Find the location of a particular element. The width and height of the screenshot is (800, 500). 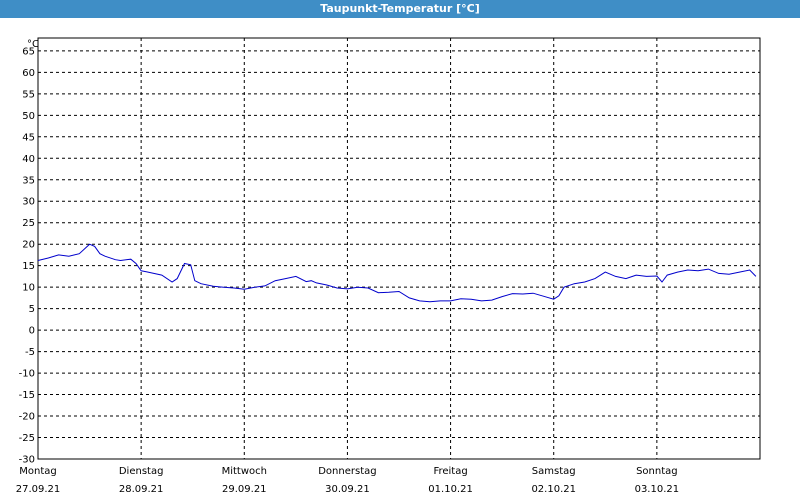

y-tick-label: 5 is located at coordinates (32, 309).